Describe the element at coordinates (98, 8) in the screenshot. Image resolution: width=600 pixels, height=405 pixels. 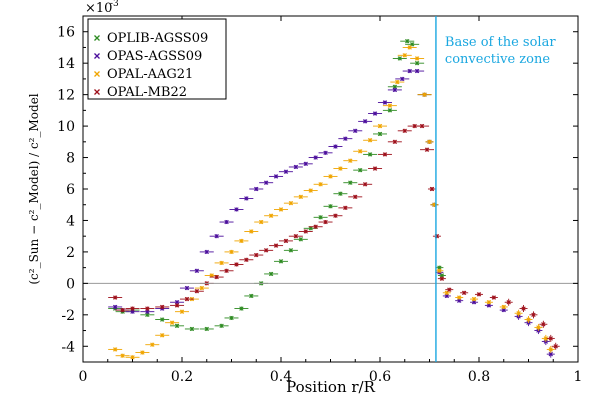
I see `y-multiplier-label: ×10` at that location.